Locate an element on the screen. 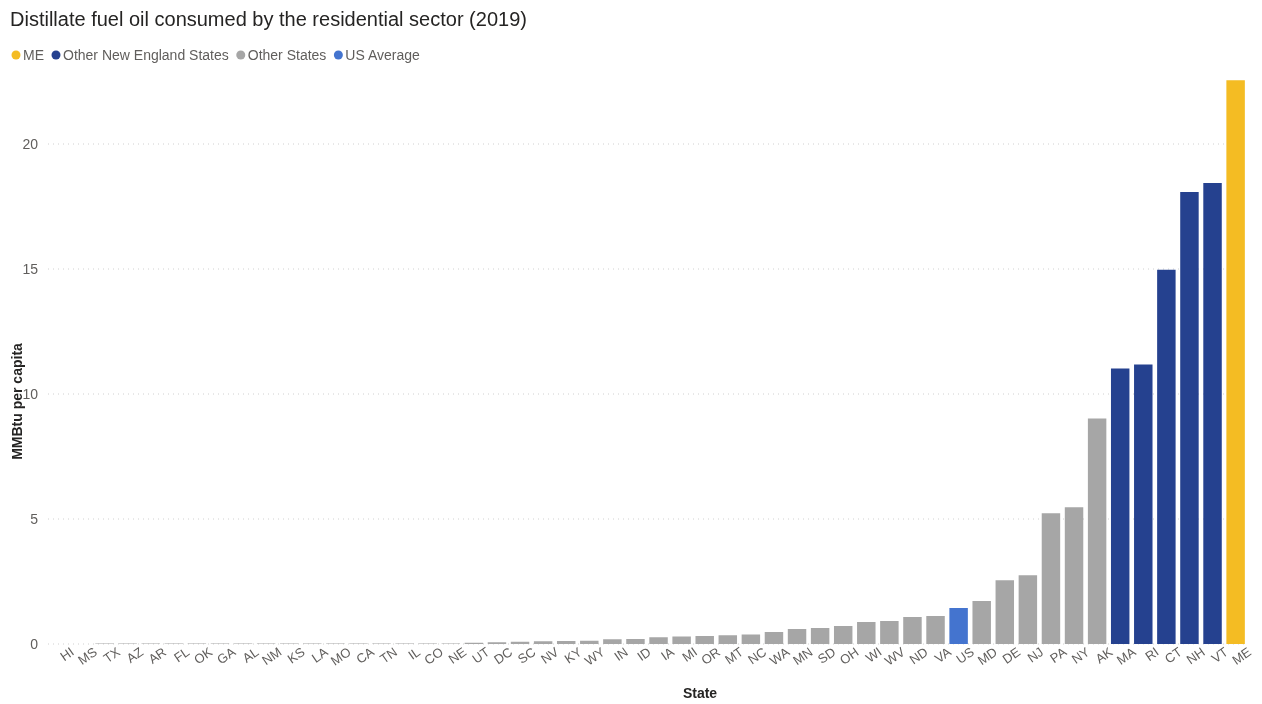  x-tick-label: IN is located at coordinates (621, 654).